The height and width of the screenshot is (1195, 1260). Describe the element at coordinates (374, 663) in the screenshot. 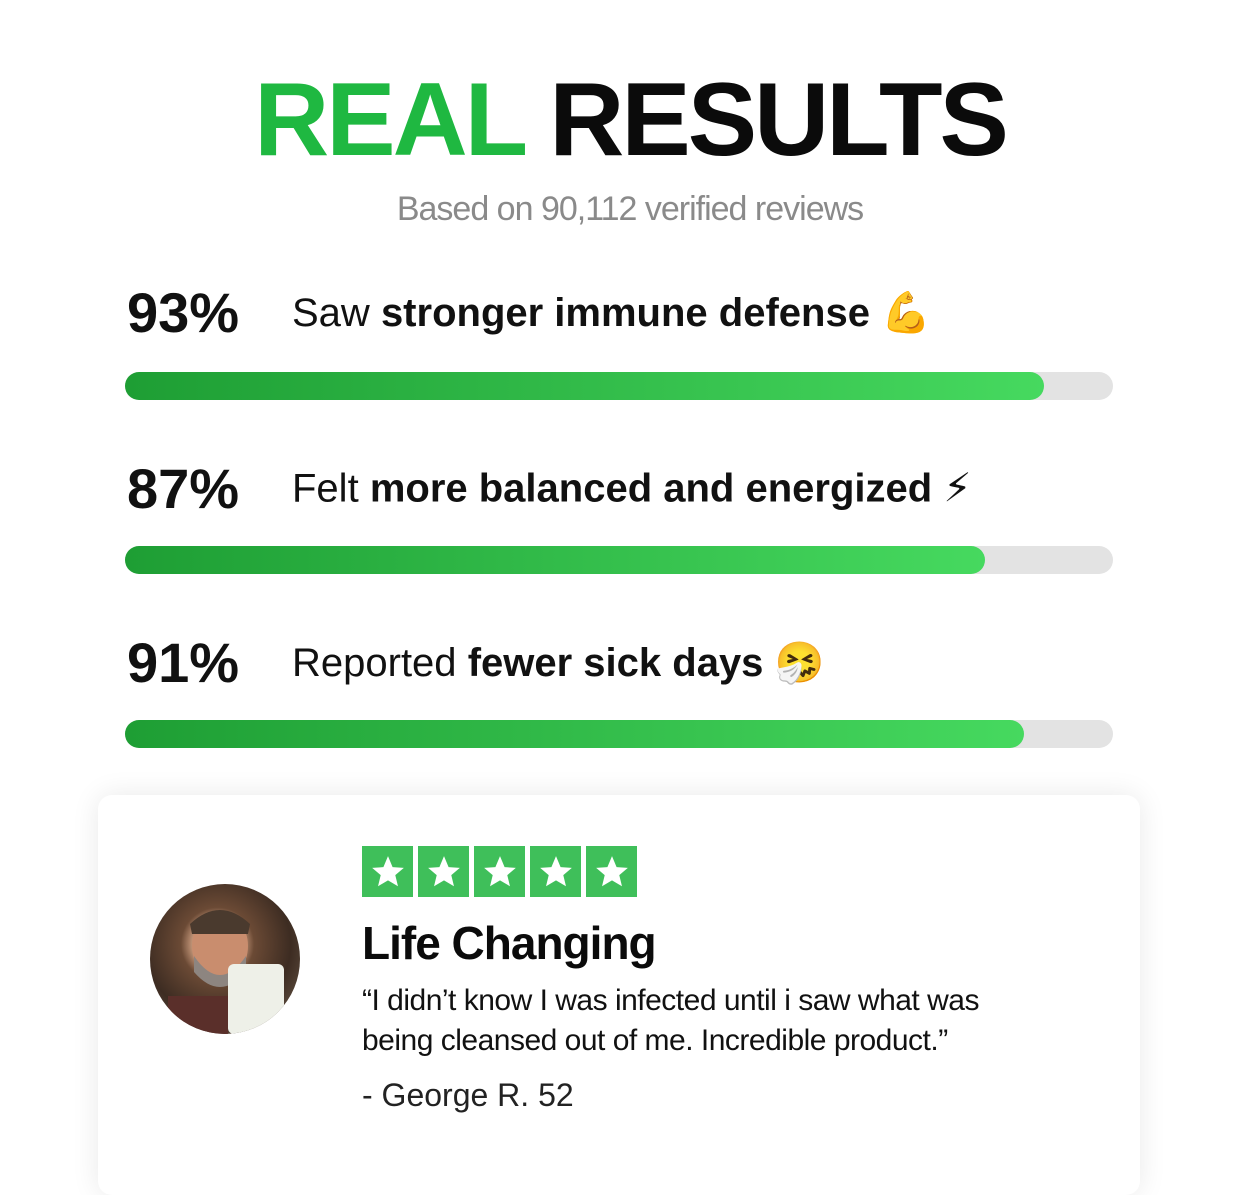

I see `stat-prefix: Reported` at that location.